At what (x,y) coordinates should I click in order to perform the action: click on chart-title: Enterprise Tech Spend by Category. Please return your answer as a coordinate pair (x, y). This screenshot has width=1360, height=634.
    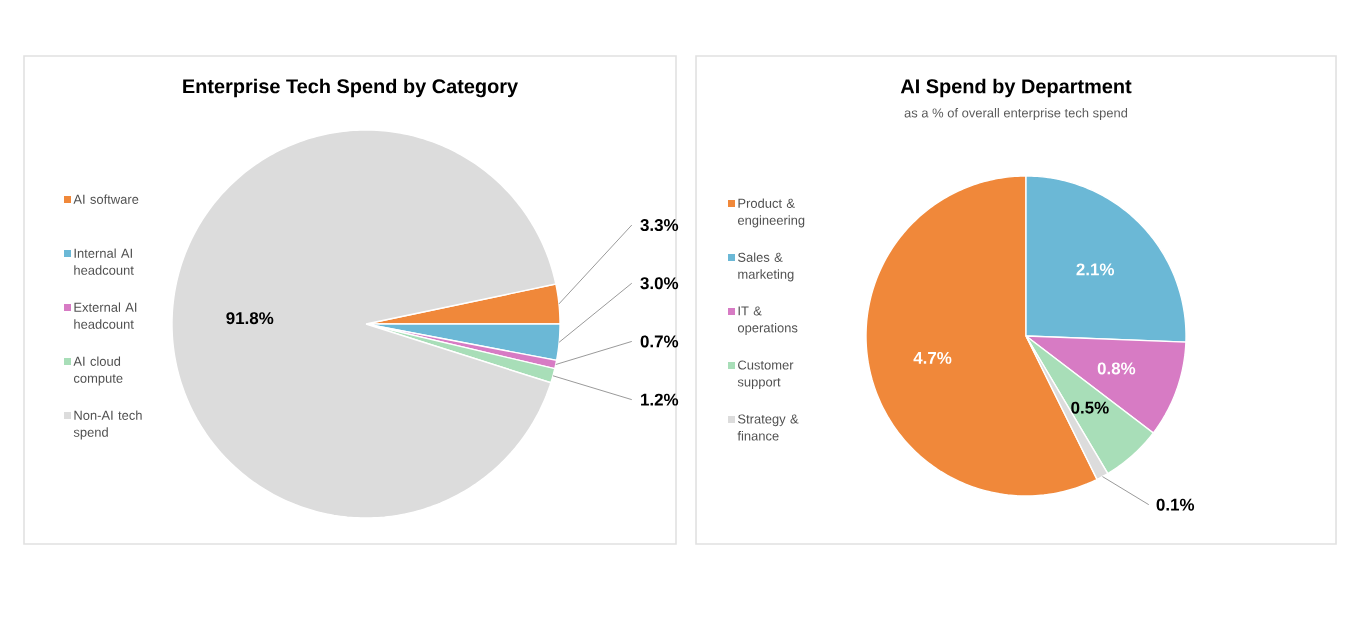
    Looking at the image, I should click on (350, 88).